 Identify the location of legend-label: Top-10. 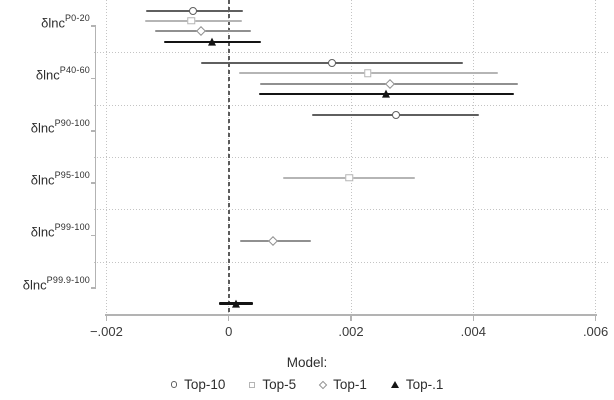
(205, 384).